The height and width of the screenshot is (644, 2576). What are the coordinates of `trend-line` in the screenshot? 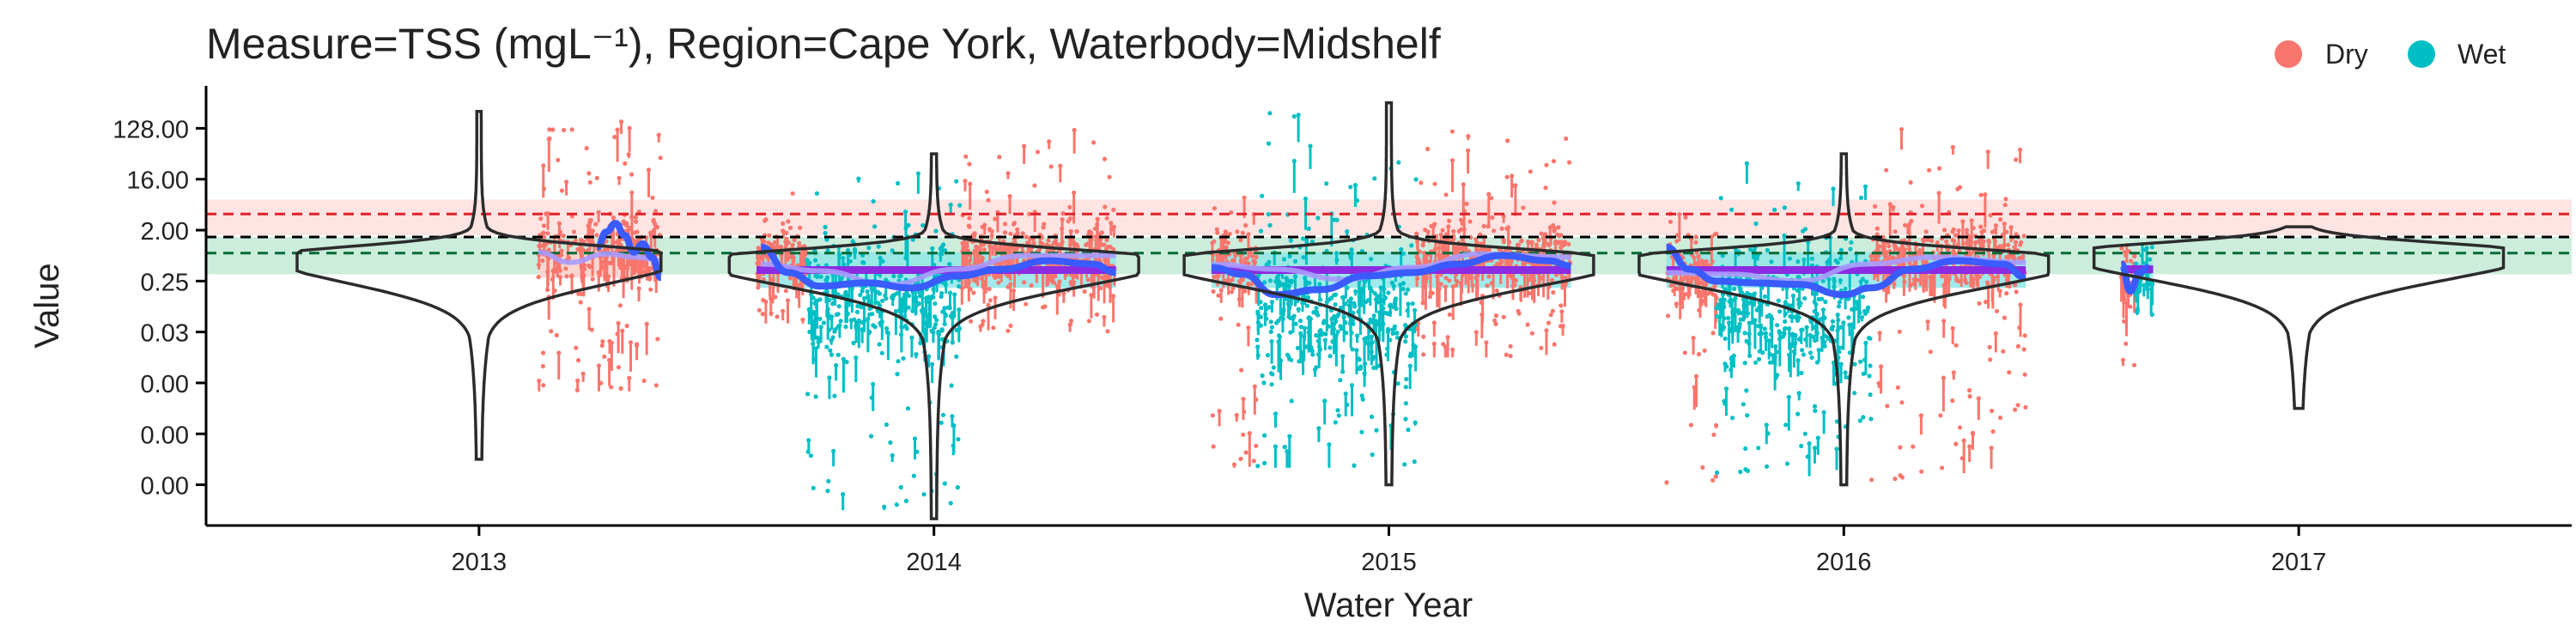 It's located at (629, 251).